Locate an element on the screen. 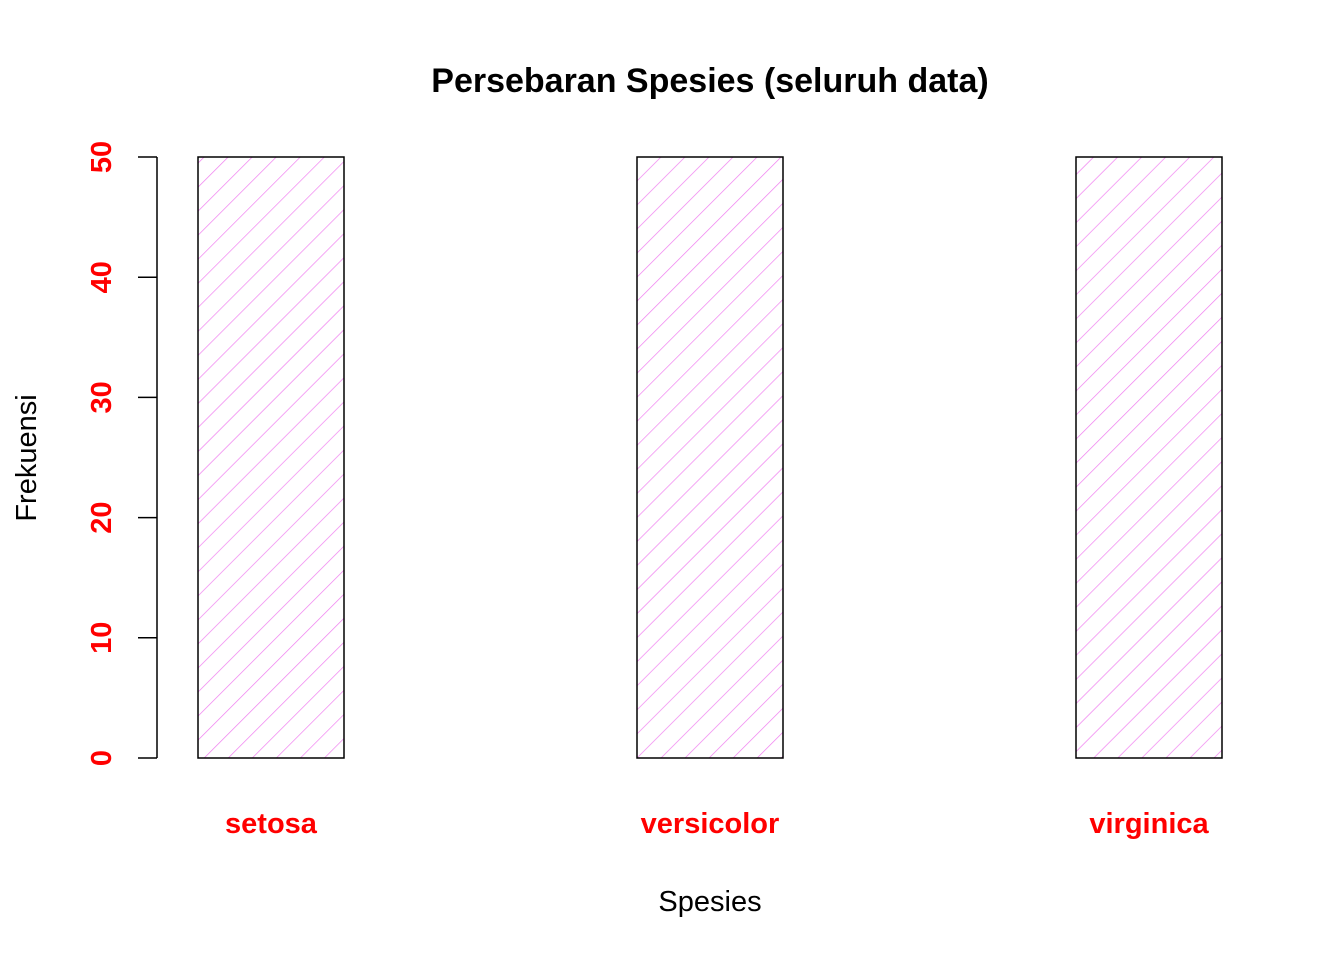 The height and width of the screenshot is (960, 1344). y-tick-label-50: 50 is located at coordinates (102, 157).